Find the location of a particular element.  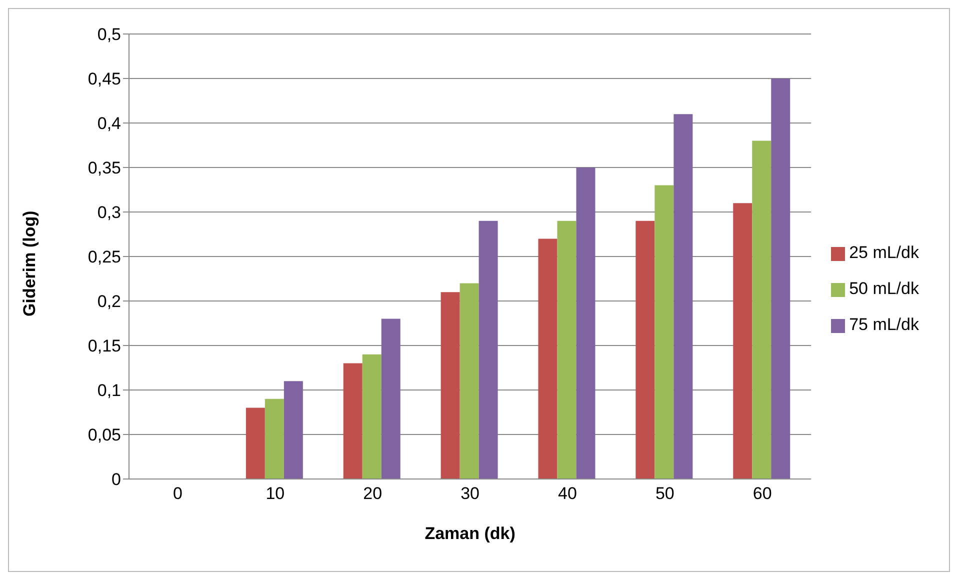

y-tick-label: 0,35 is located at coordinates (104, 168).